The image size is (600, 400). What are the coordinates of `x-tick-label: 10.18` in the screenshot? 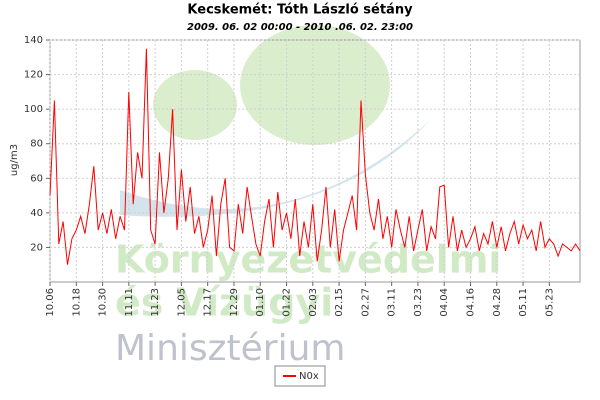 It's located at (76, 302).